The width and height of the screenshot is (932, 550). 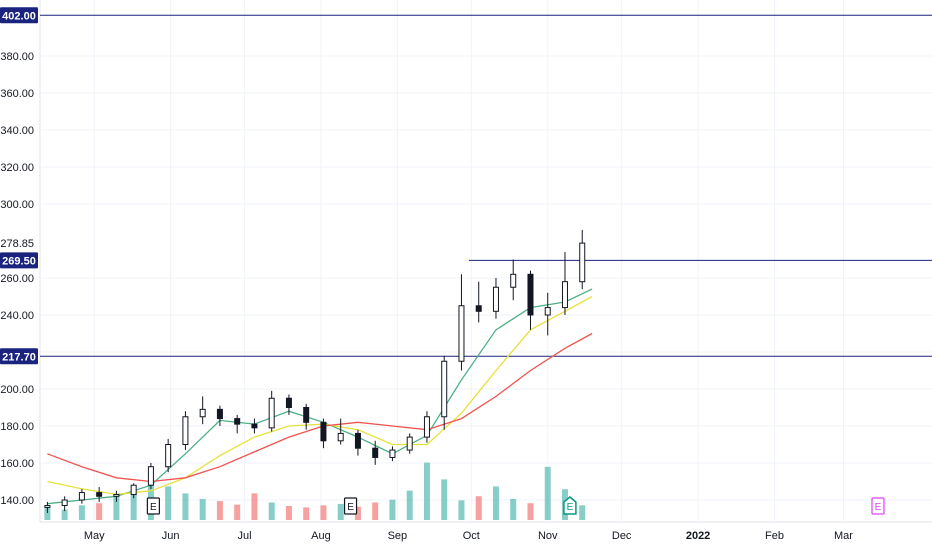 I want to click on y-tick-label: 180.00, so click(x=17, y=427).